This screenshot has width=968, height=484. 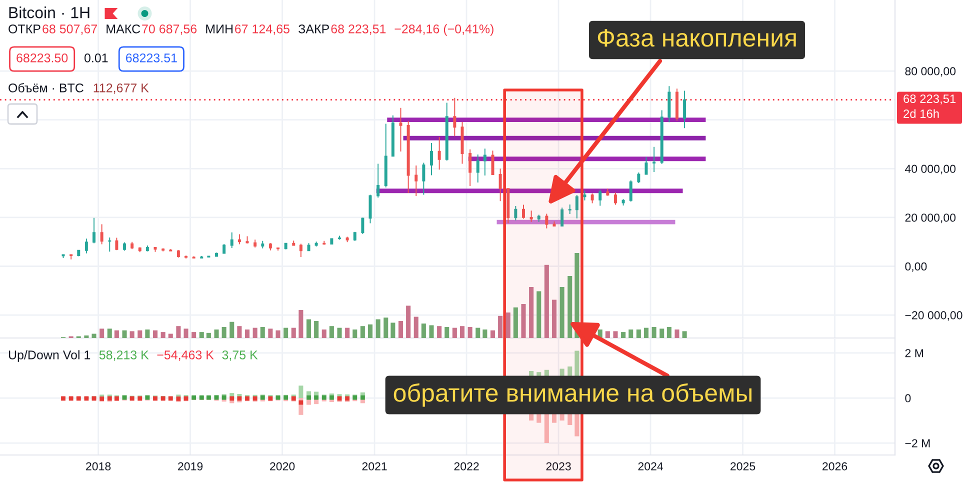 I want to click on annotation: −284,16 (−0,41%), so click(x=444, y=30).